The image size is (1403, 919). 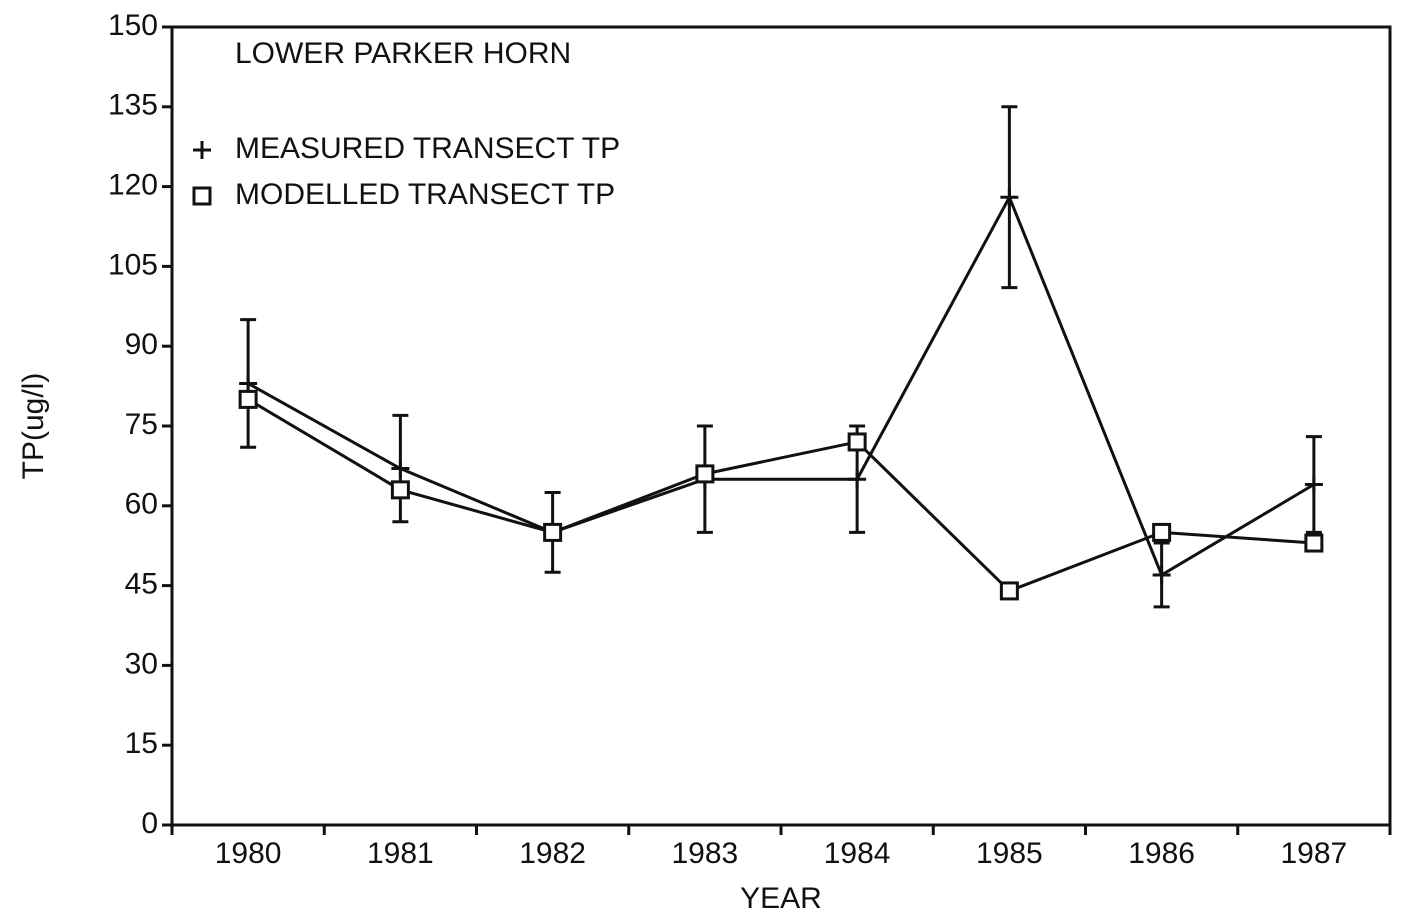 I want to click on x-tick-label: 1981, so click(x=400, y=853).